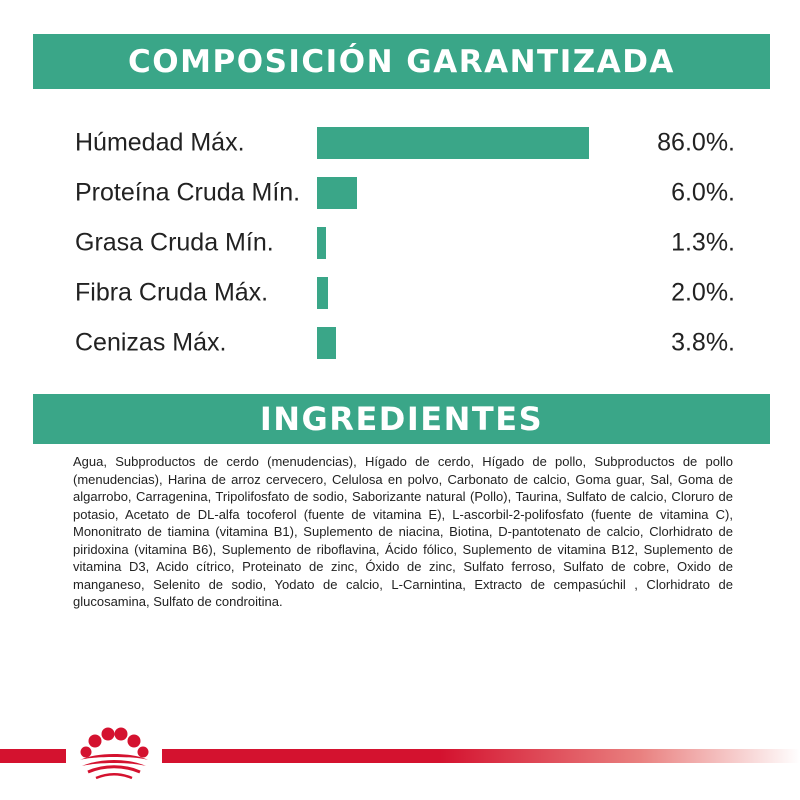  What do you see at coordinates (172, 292) in the screenshot?
I see `composition-row-label: Fibra Cruda Máx.` at bounding box center [172, 292].